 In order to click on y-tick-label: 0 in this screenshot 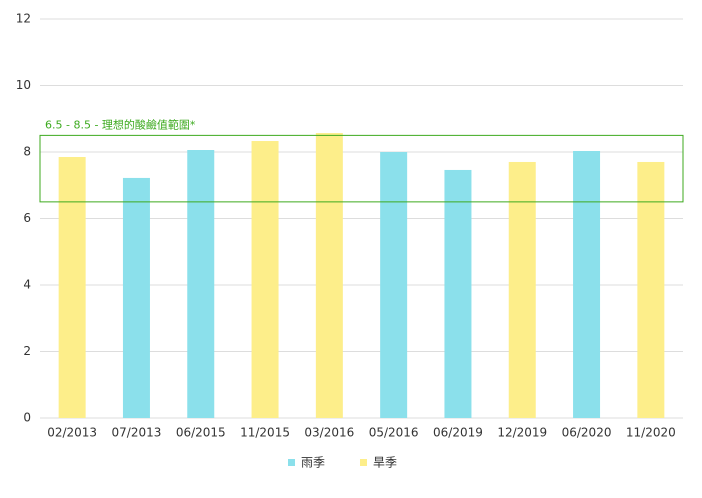, I will do `click(27, 418)`.